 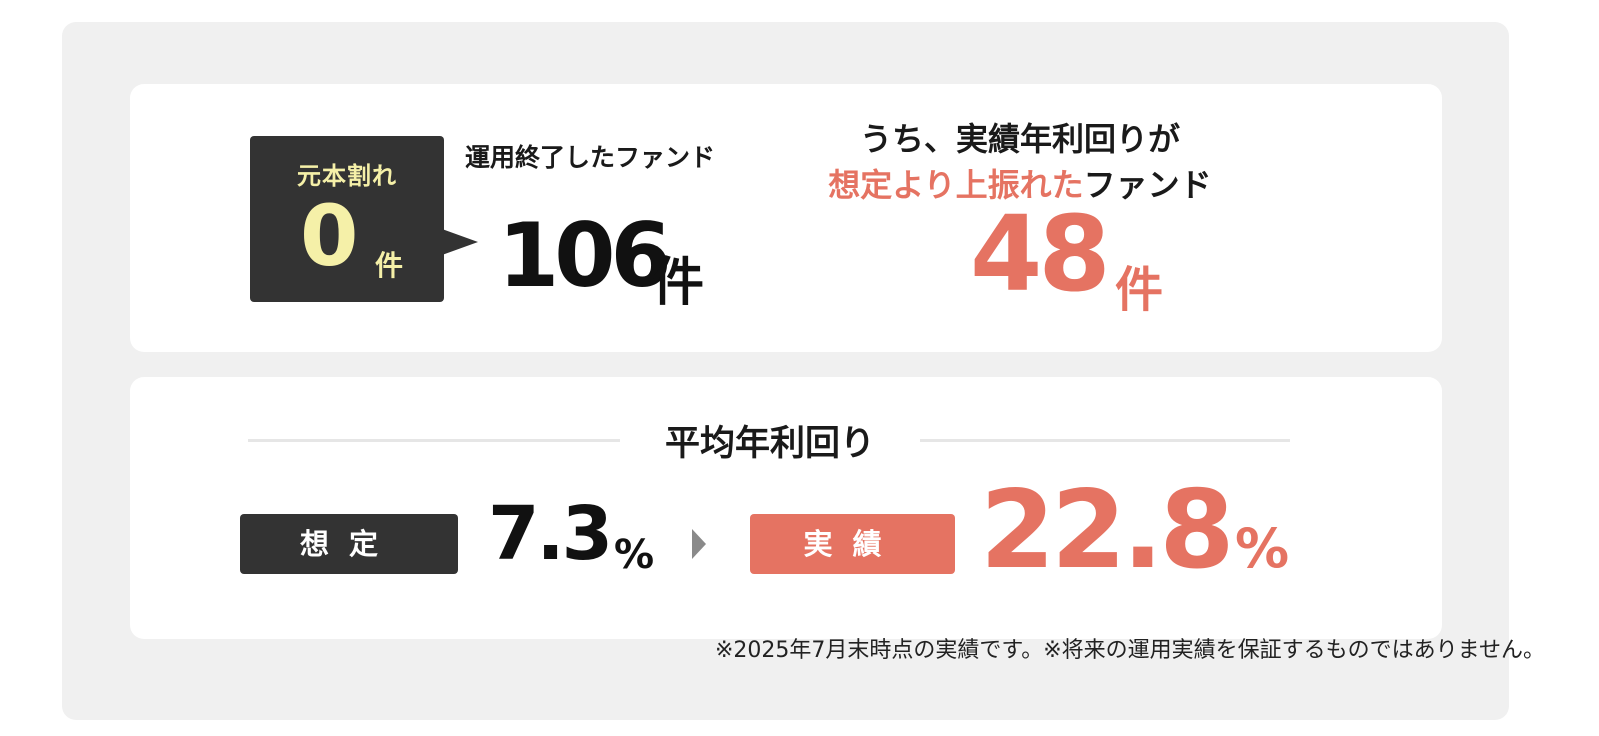 What do you see at coordinates (1040, 254) in the screenshot?
I see `exceeded-funds-count: 48` at bounding box center [1040, 254].